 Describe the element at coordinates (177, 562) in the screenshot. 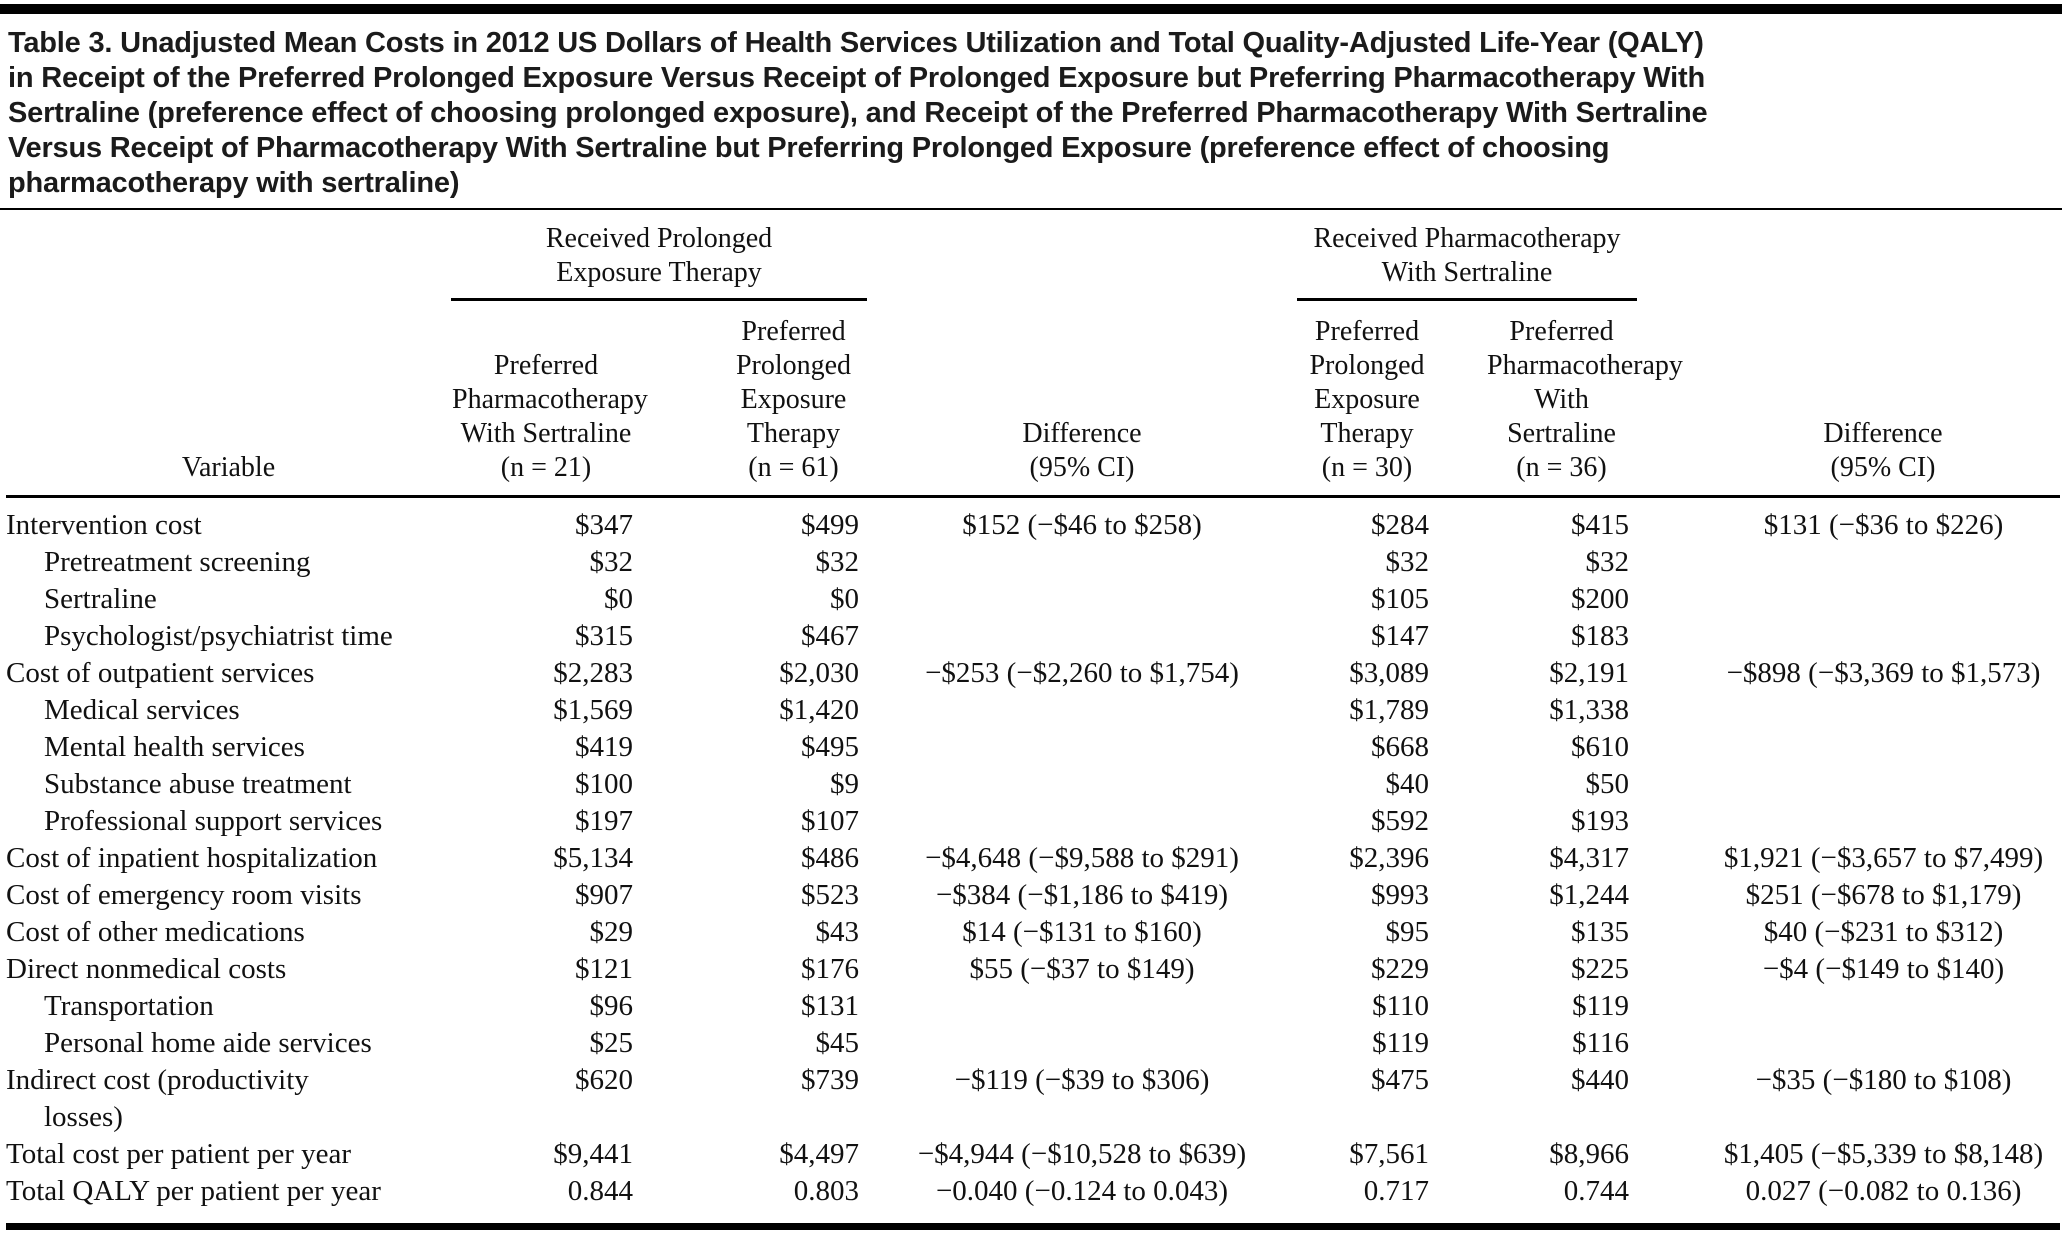

I see `row-label: Pretreatment screening` at that location.